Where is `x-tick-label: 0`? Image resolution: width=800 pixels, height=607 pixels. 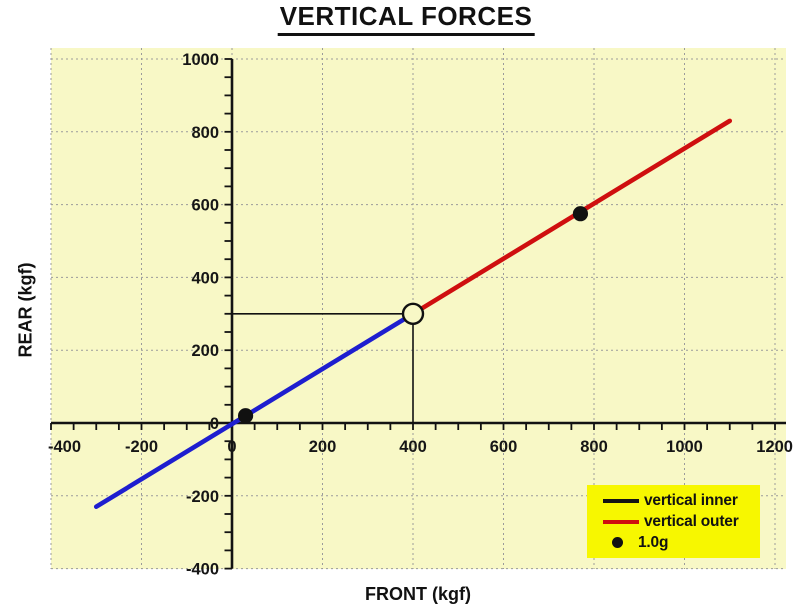 x-tick-label: 0 is located at coordinates (231, 447).